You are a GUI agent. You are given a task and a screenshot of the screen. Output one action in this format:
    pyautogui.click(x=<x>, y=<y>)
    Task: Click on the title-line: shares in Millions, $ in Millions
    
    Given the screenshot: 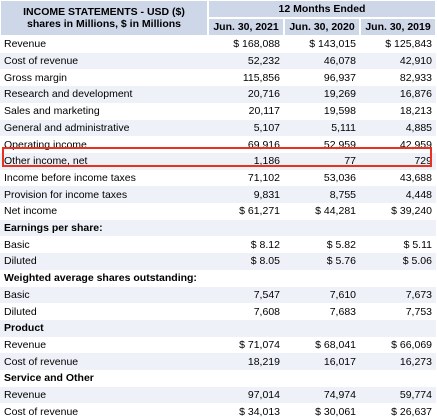 What is the action you would take?
    pyautogui.click(x=104, y=24)
    